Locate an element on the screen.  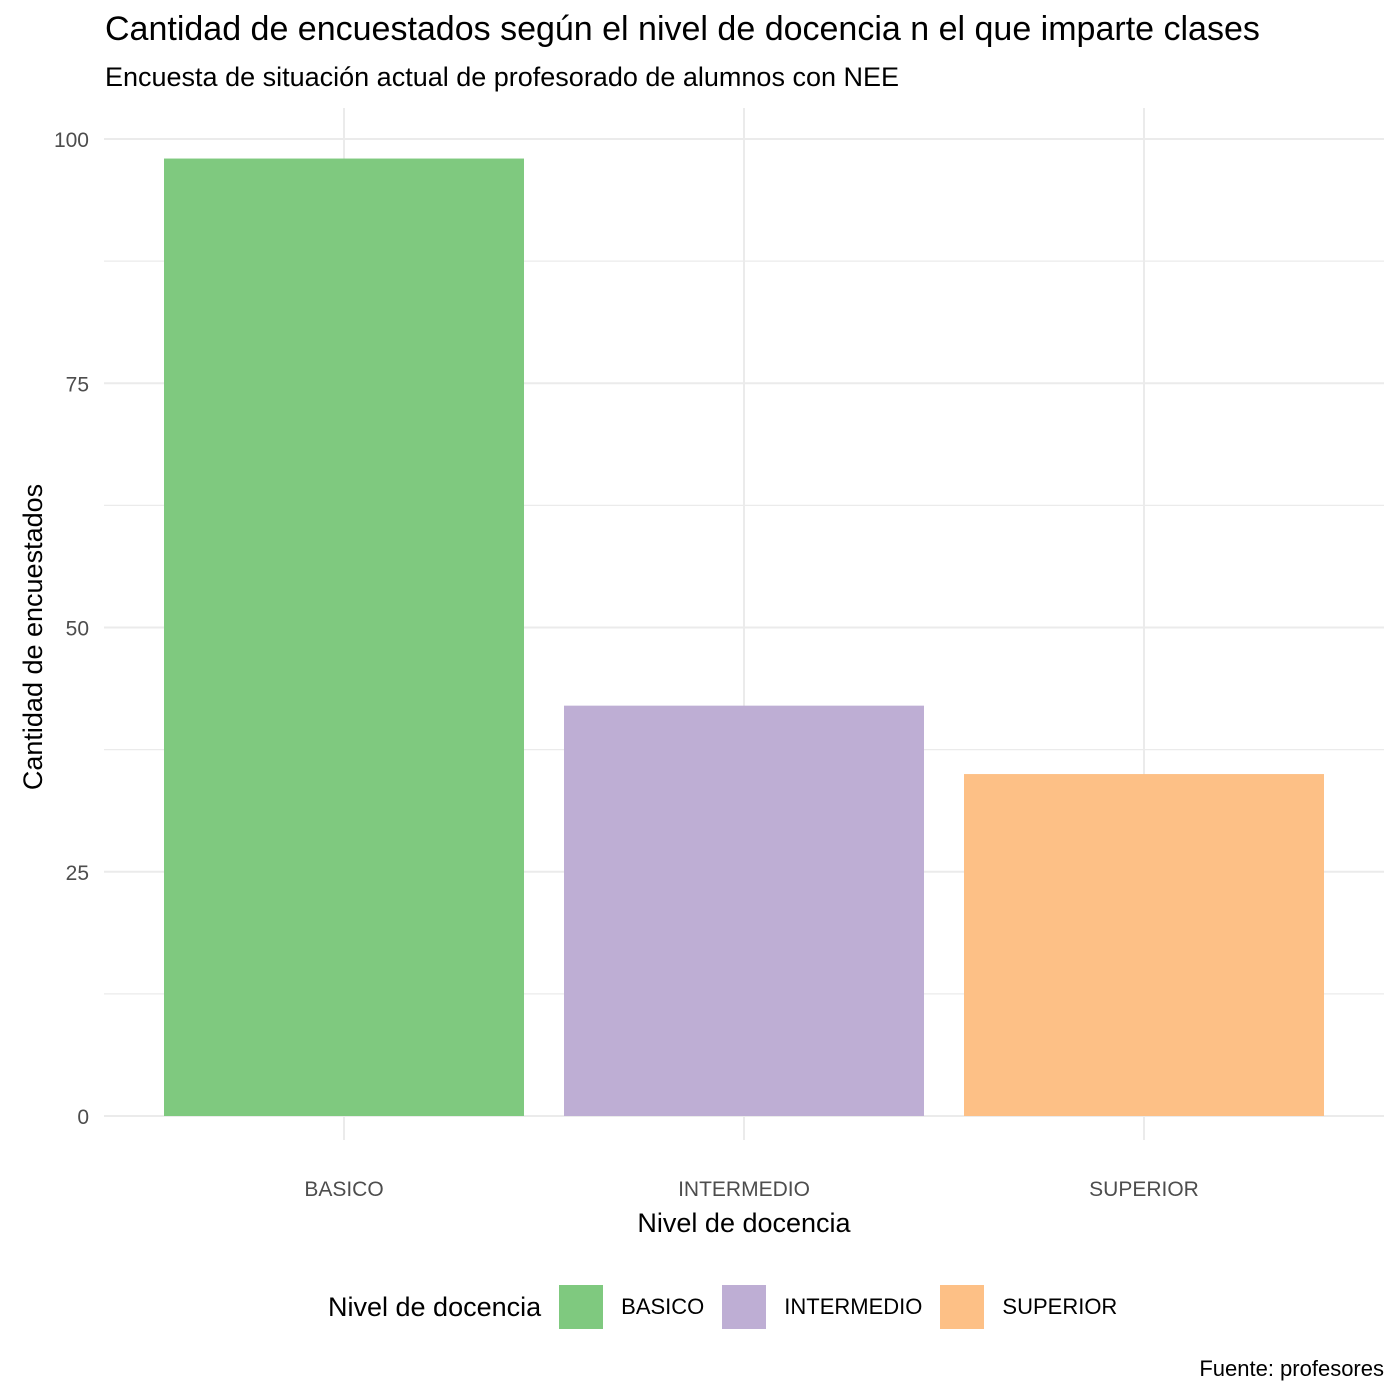
x-axis-title: Nivel de docencia is located at coordinates (744, 1223).